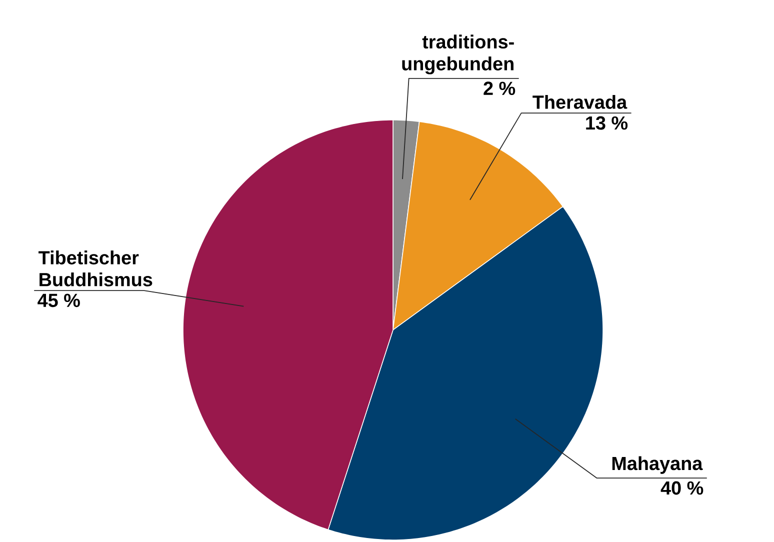  I want to click on slice-label: Mahayana, so click(657, 465).